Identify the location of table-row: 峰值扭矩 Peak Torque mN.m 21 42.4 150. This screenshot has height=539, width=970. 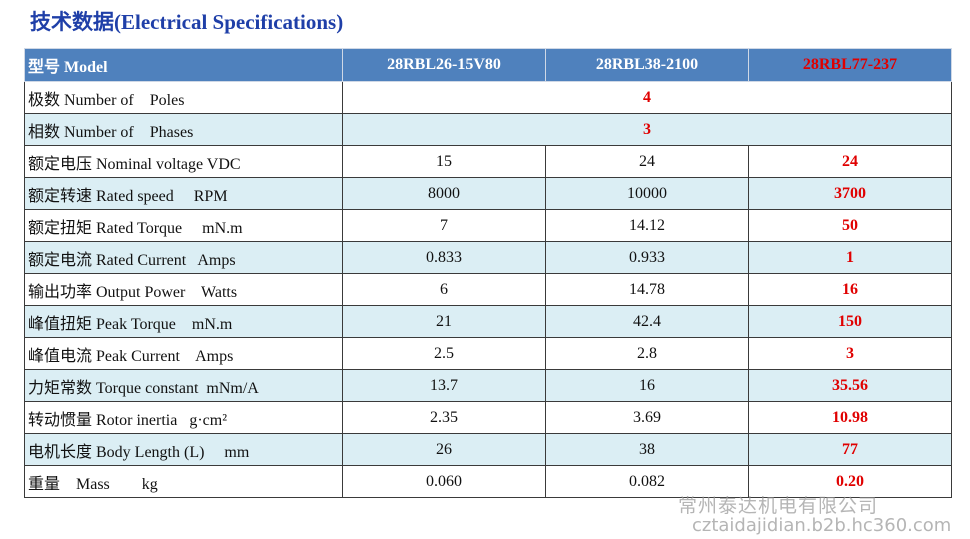
(488, 321).